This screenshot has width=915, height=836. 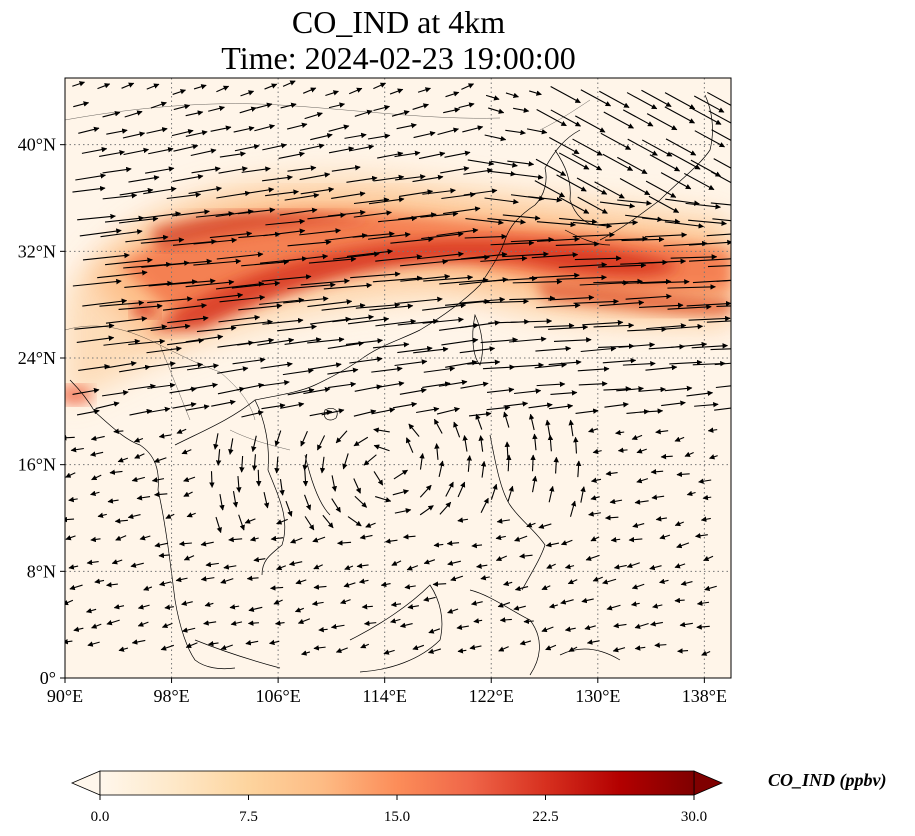 I want to click on colorbar-tick-label: 15.0, so click(x=397, y=817).